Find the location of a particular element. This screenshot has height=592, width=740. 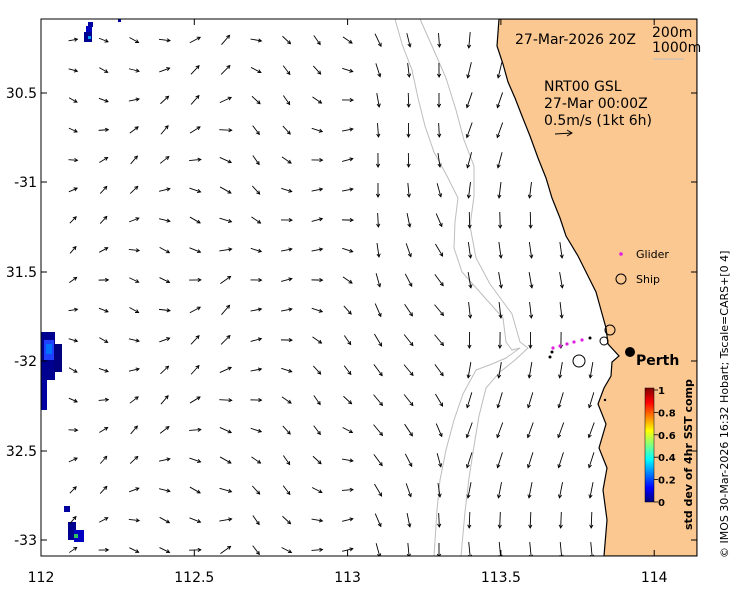

y-tick-label: -31 is located at coordinates (25, 183).